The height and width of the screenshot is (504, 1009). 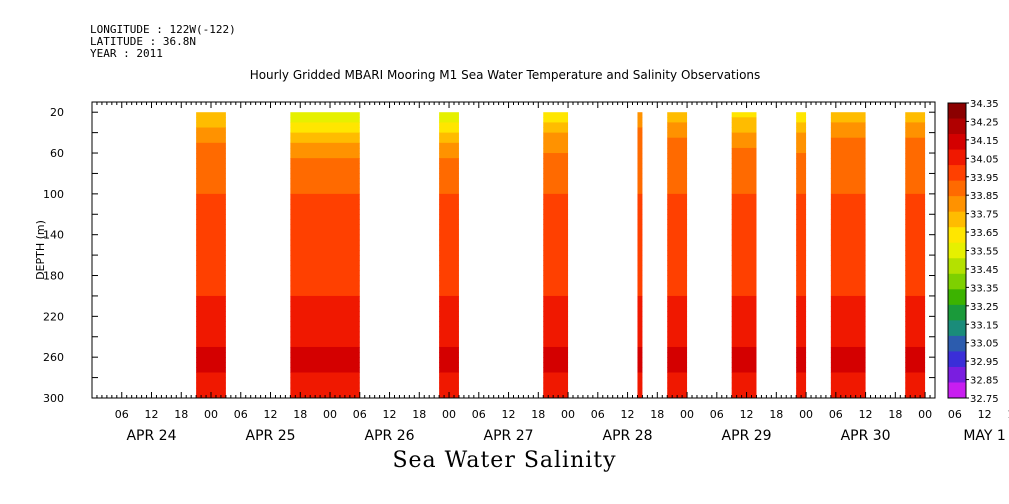 What do you see at coordinates (53, 235) in the screenshot?
I see `y-tick-label: 140` at bounding box center [53, 235].